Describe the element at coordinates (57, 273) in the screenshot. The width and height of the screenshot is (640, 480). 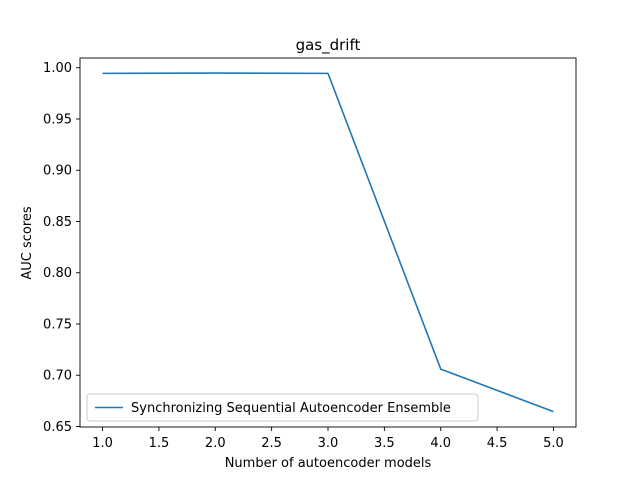
I see `y-tick-label: 0.80` at that location.